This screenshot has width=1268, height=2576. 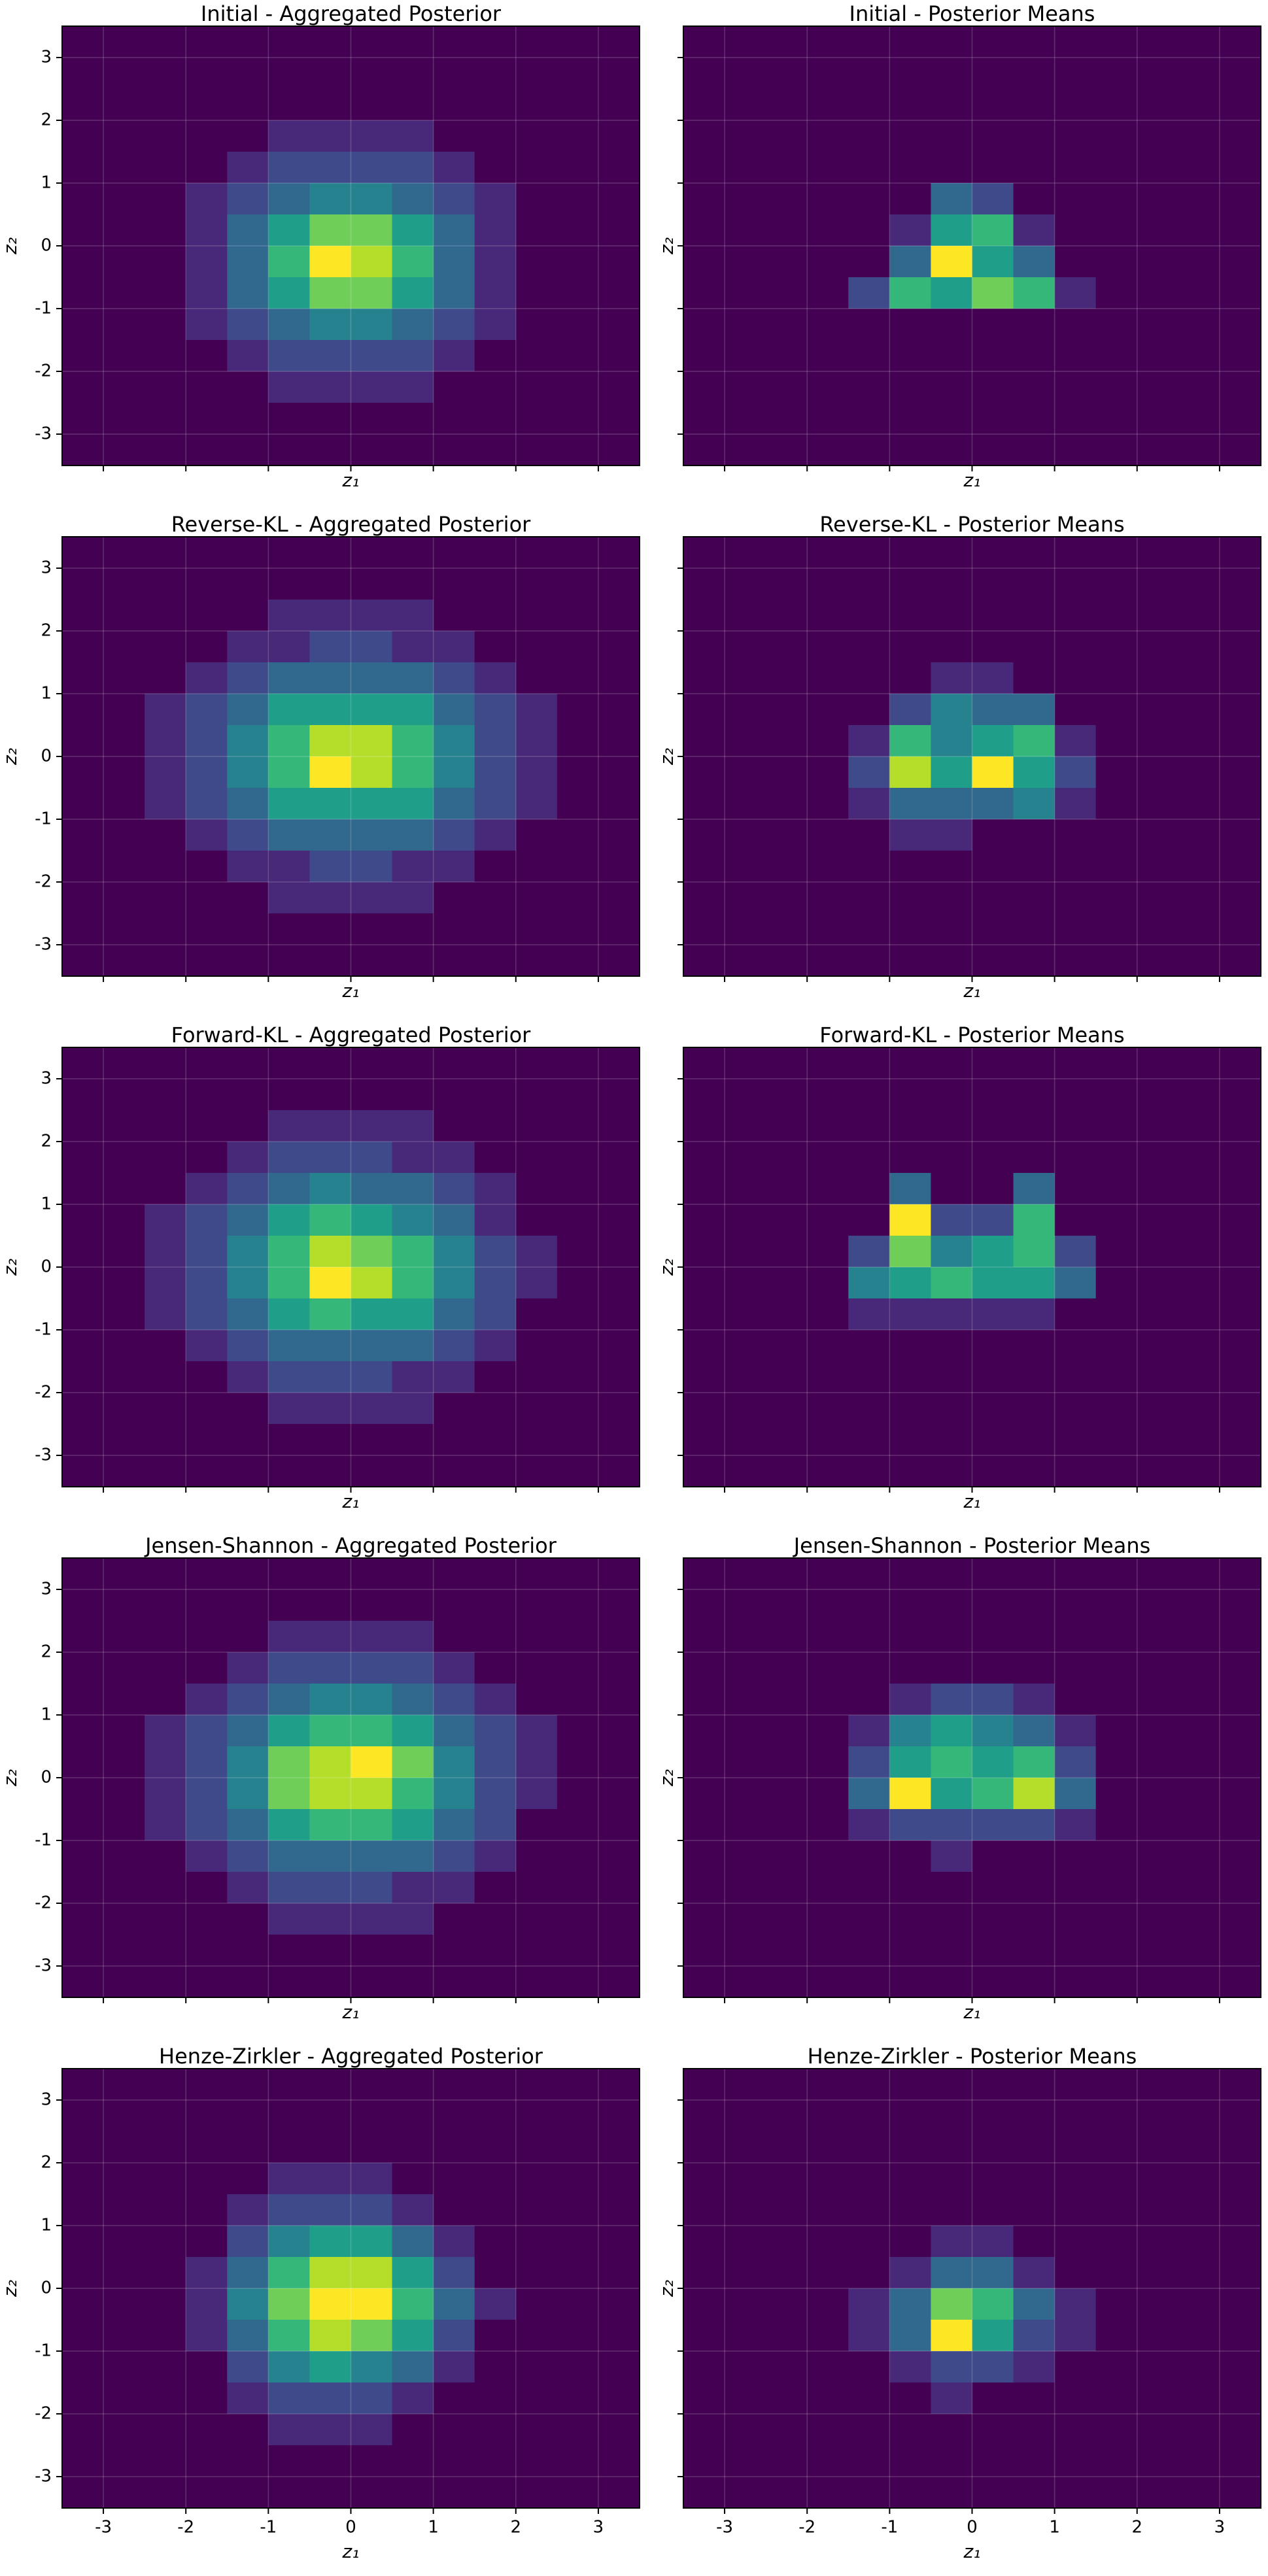 What do you see at coordinates (46, 2100) in the screenshot?
I see `y-tick-label: 3` at bounding box center [46, 2100].